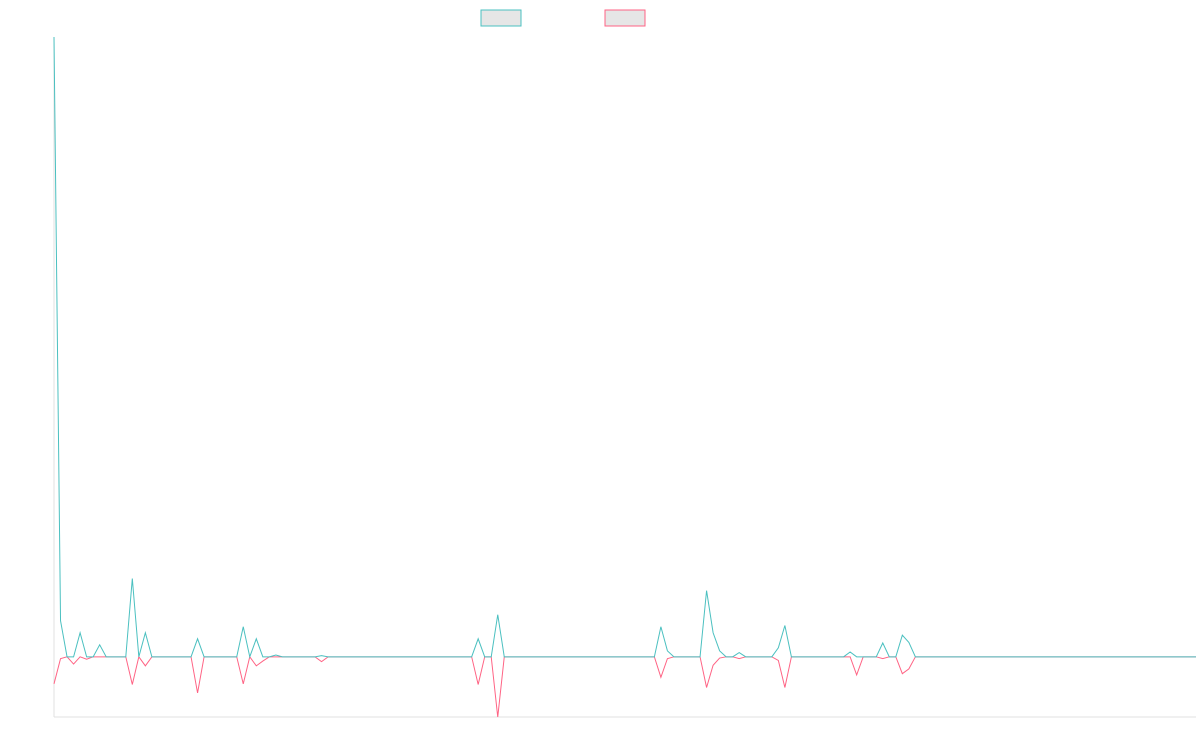 This screenshot has width=1200, height=750. Describe the element at coordinates (625, 18) in the screenshot. I see `legend-swatch-series-b` at that location.